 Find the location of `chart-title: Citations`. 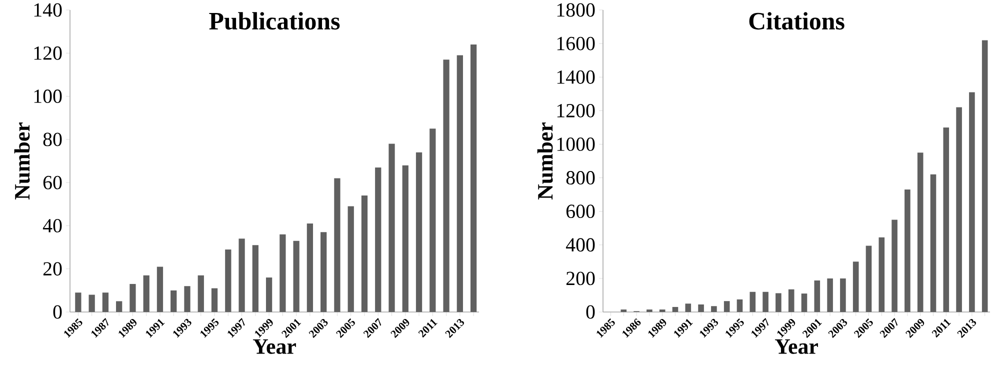

chart-title: Citations is located at coordinates (796, 21).